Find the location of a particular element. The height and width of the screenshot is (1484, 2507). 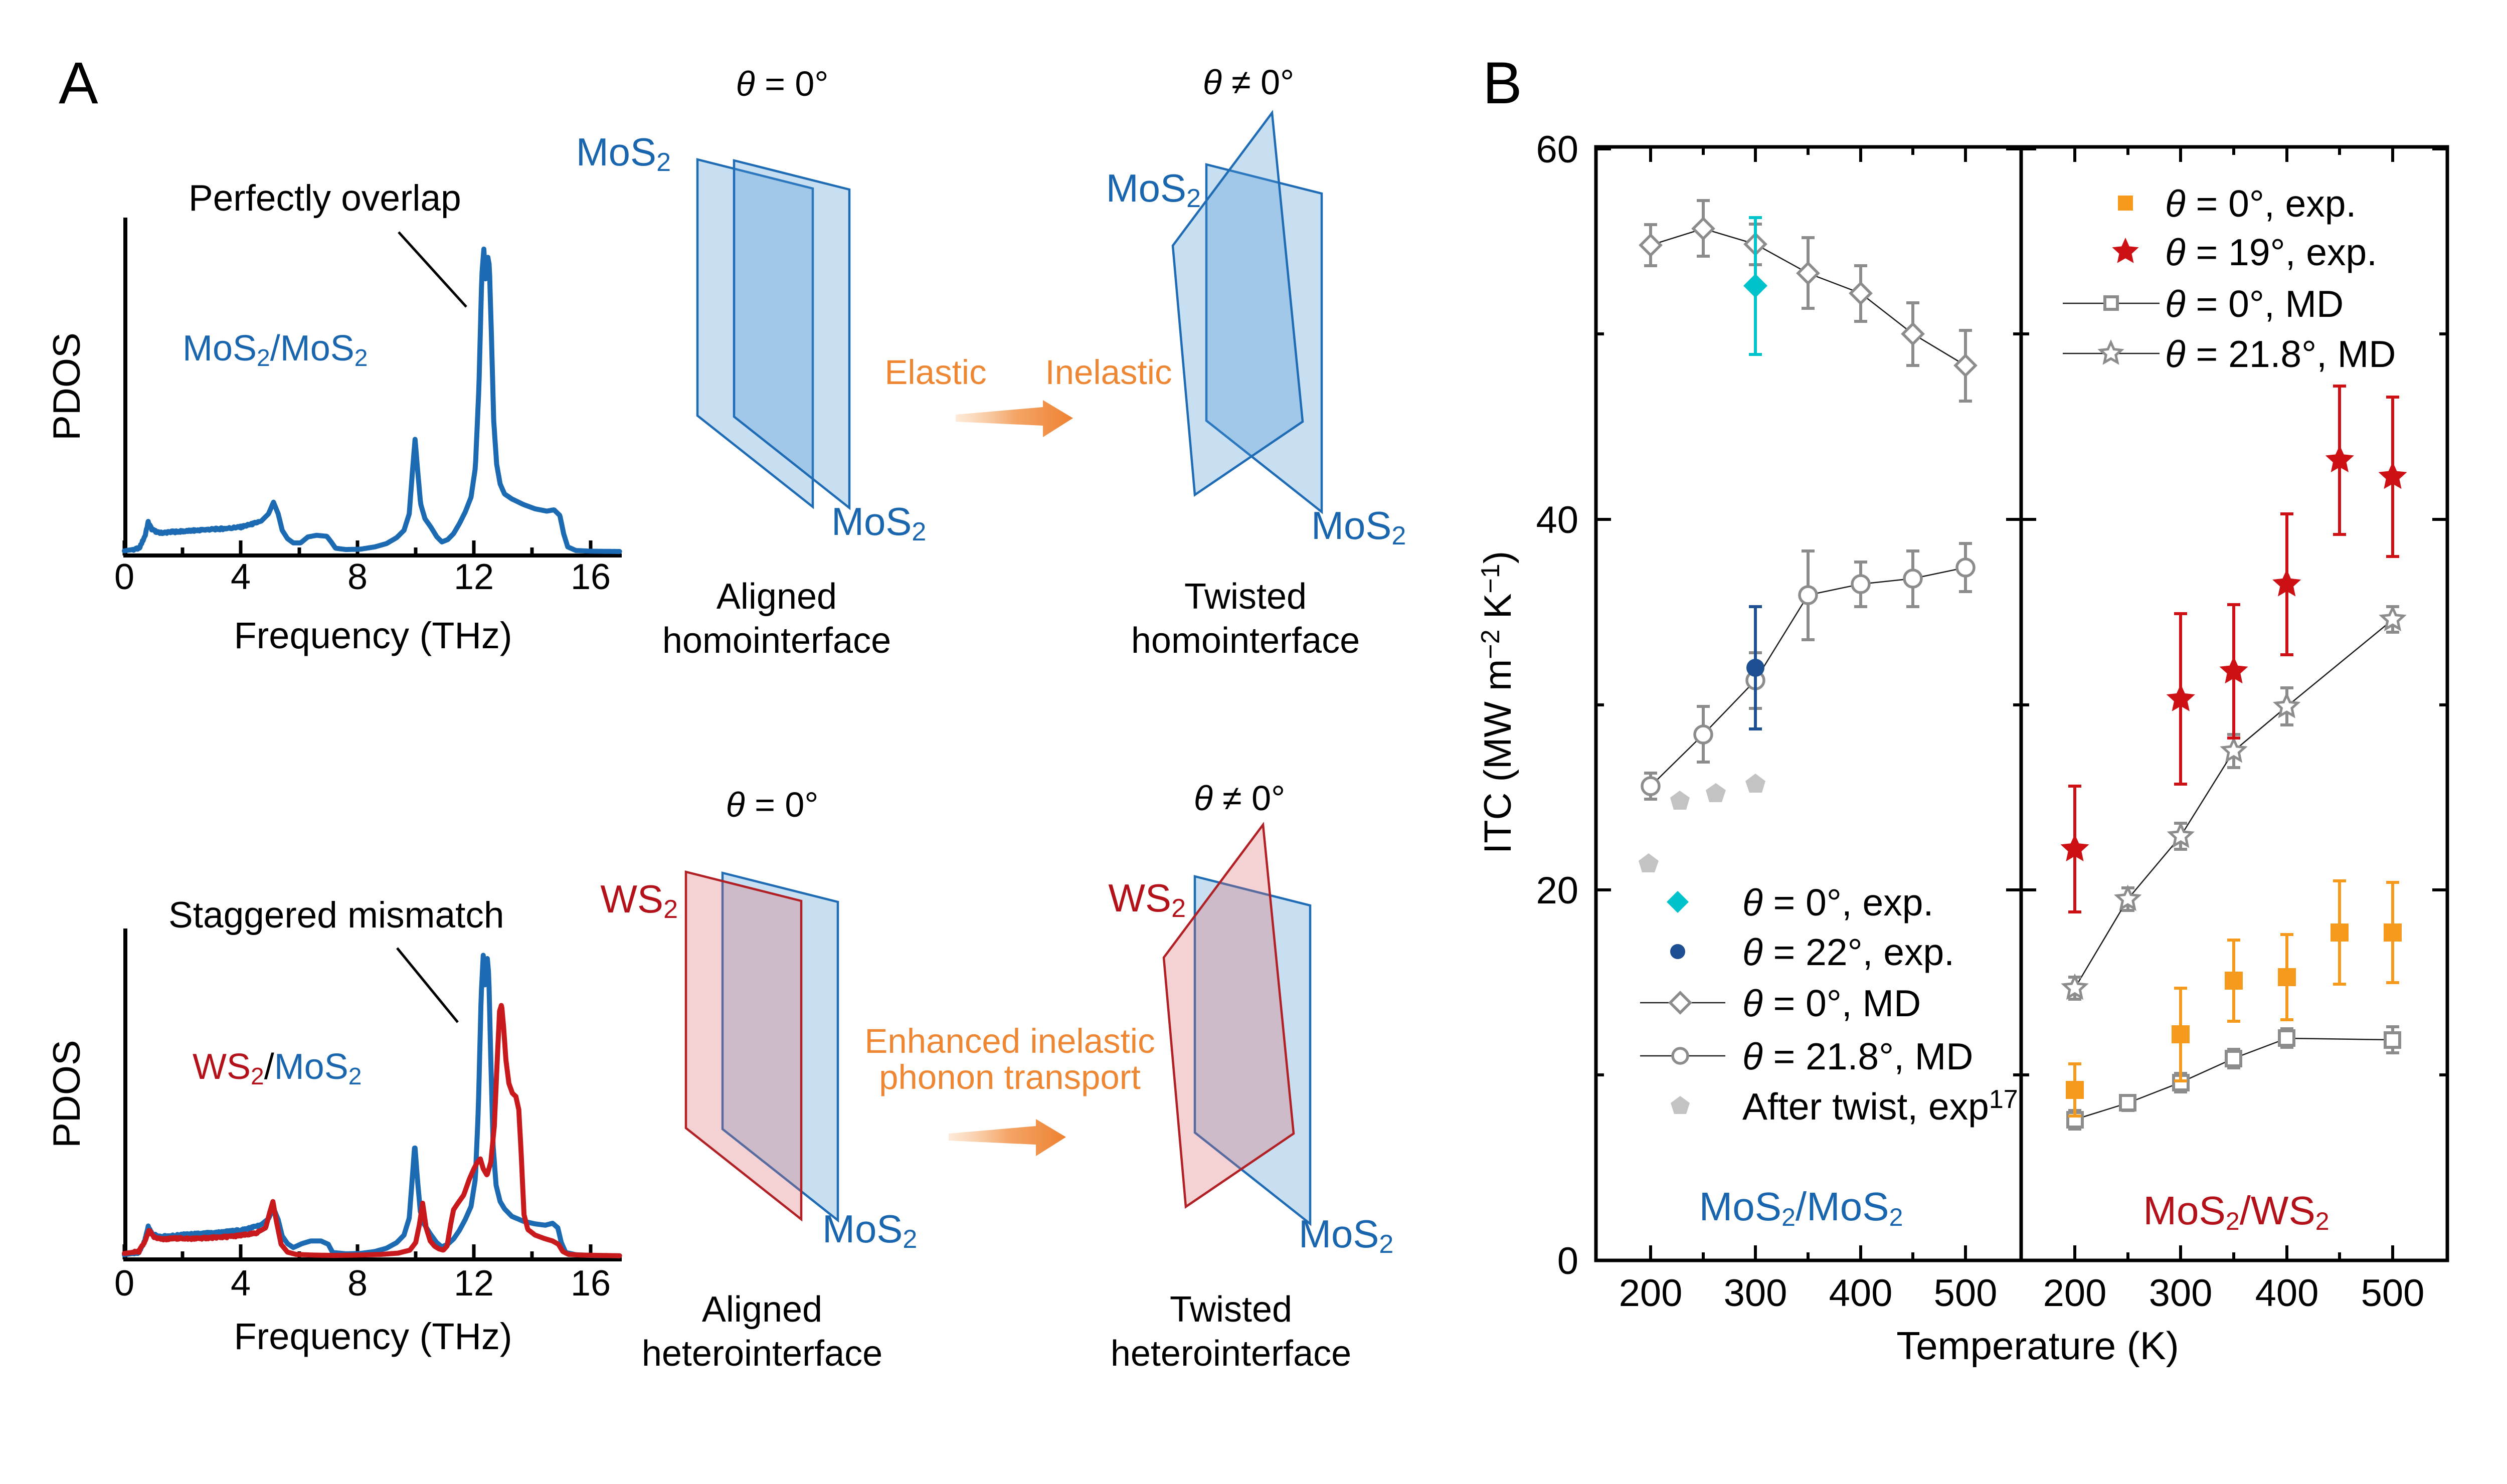

svg-text: phonon transport is located at coordinates (1010, 1077).